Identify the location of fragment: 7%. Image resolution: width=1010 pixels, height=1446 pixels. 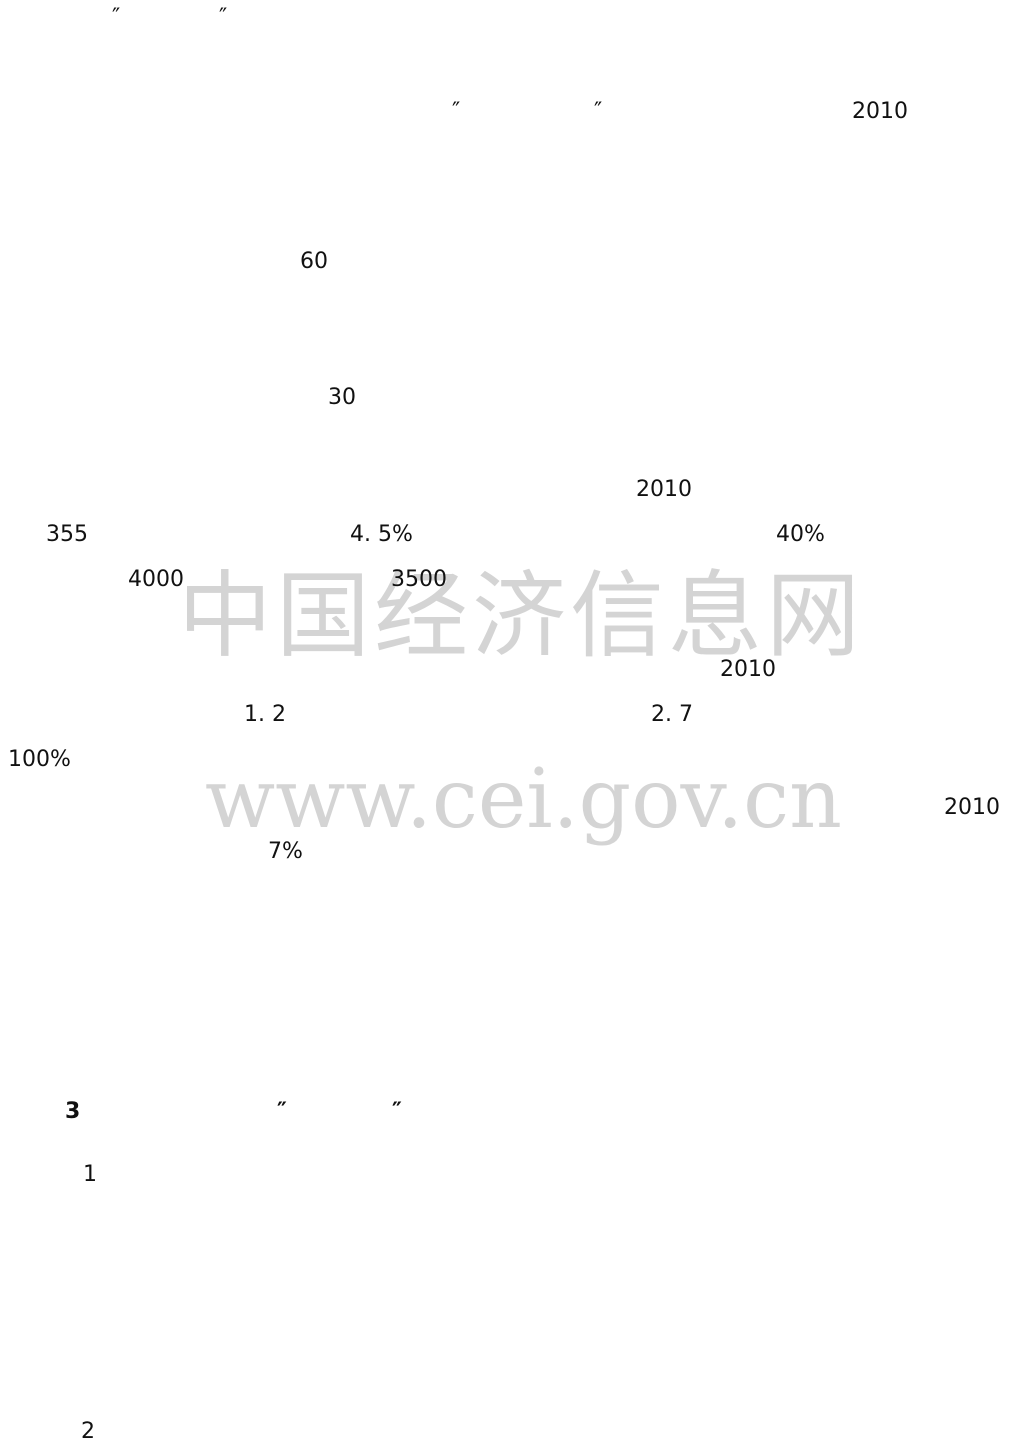
(285, 851).